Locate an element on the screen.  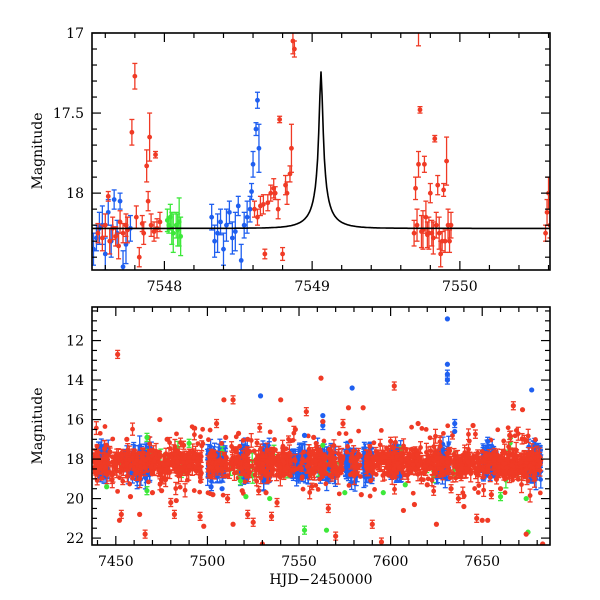
x-tick-label: 7550 is located at coordinates (460, 287).